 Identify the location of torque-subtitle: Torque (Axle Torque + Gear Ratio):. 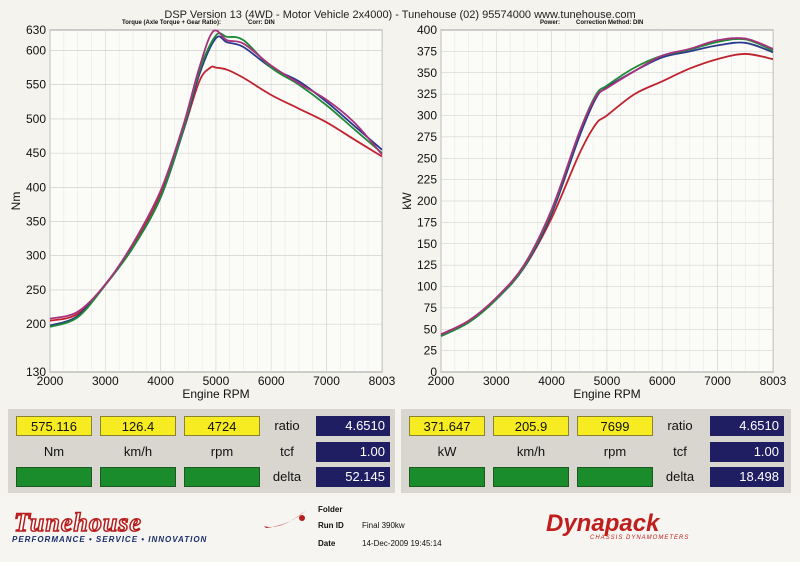
(171, 23).